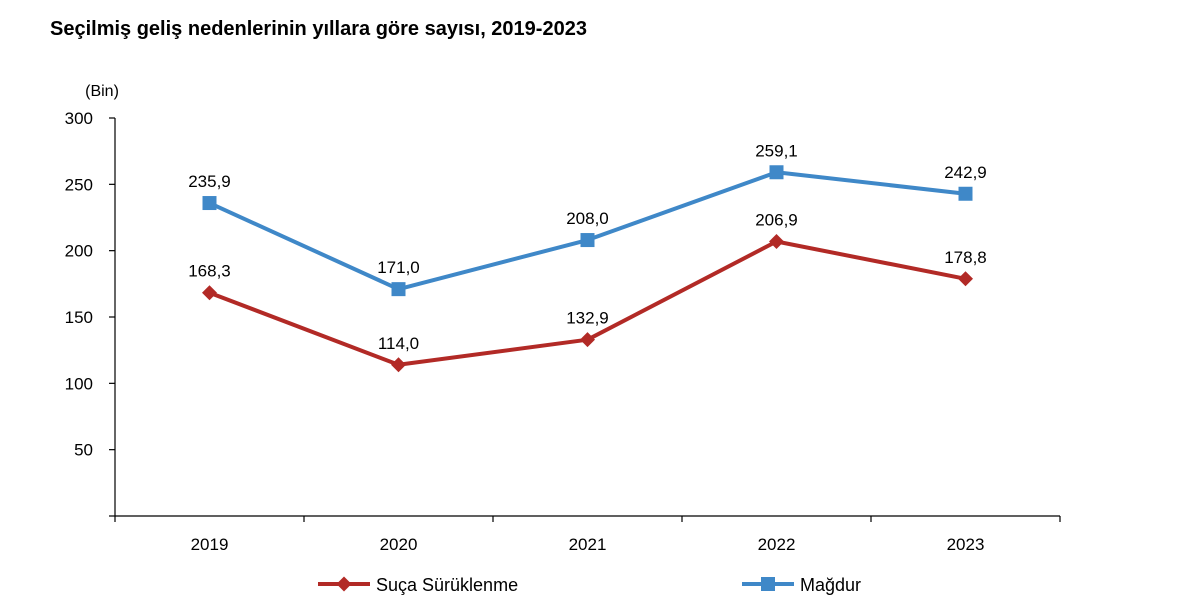 The height and width of the screenshot is (613, 1200). I want to click on data-label: 168,3, so click(209, 271).